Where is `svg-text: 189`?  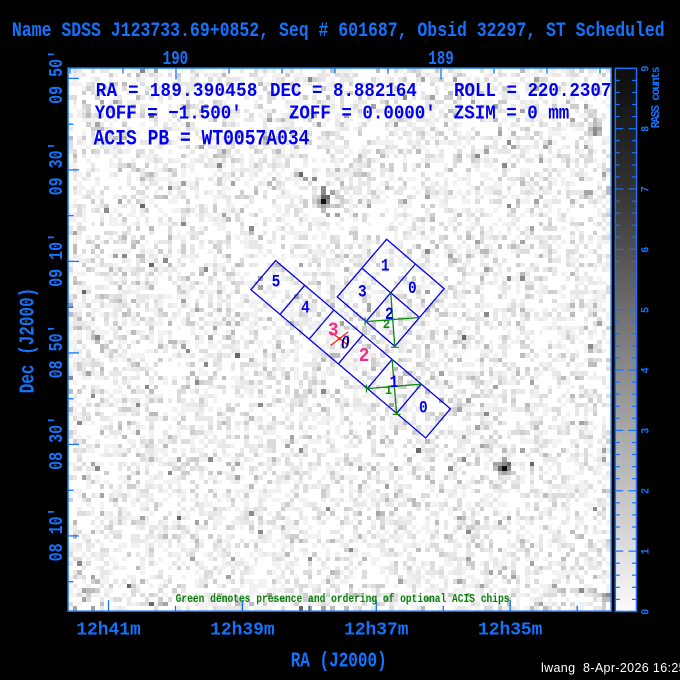
svg-text: 189 is located at coordinates (441, 60).